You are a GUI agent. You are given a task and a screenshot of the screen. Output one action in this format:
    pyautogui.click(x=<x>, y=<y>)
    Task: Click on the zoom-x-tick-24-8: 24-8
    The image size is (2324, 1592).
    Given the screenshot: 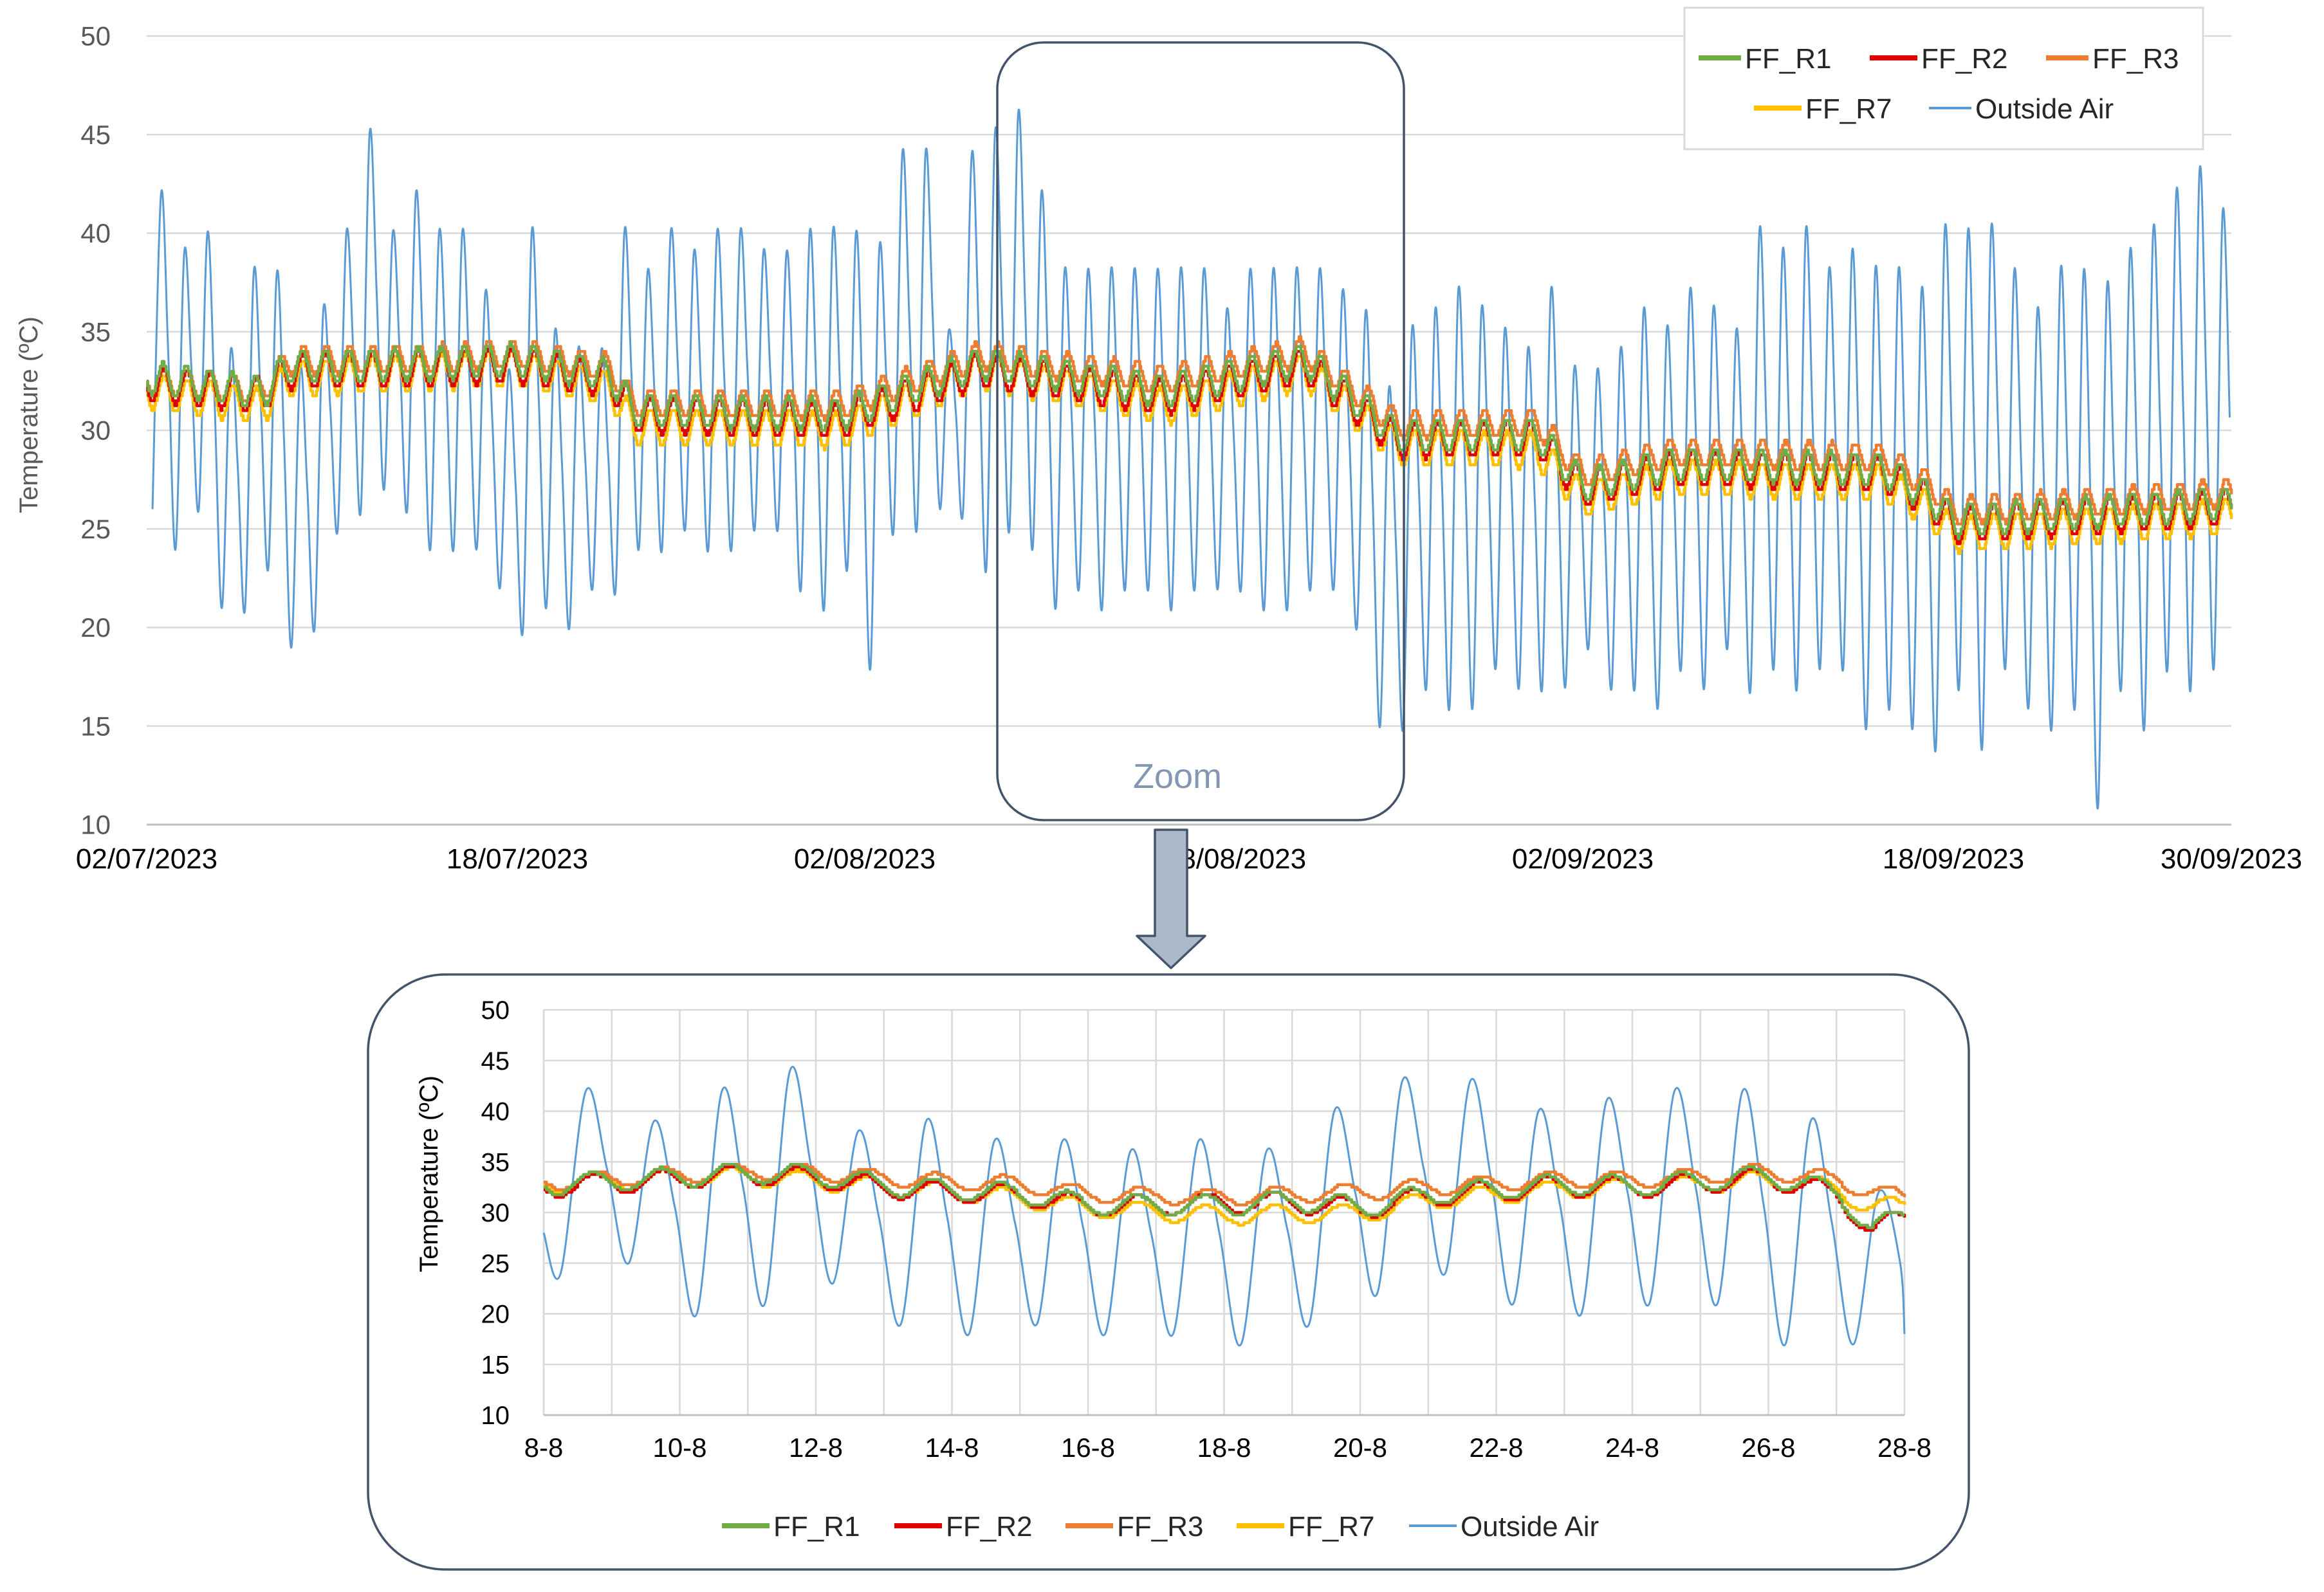 What is the action you would take?
    pyautogui.click(x=1632, y=1447)
    